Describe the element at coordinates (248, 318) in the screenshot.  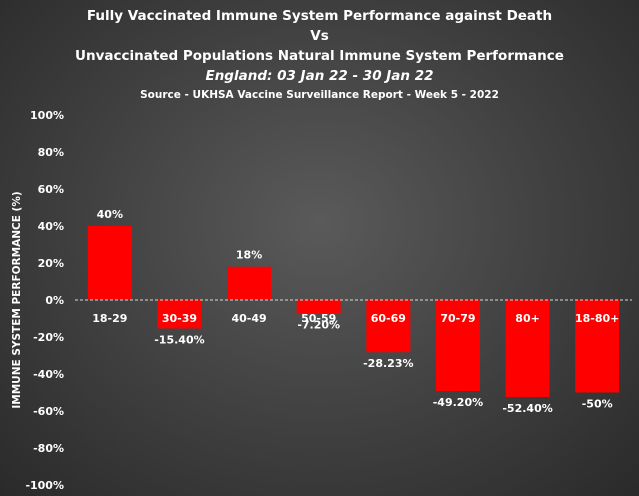
I see `x-tick-label: 40-49` at that location.